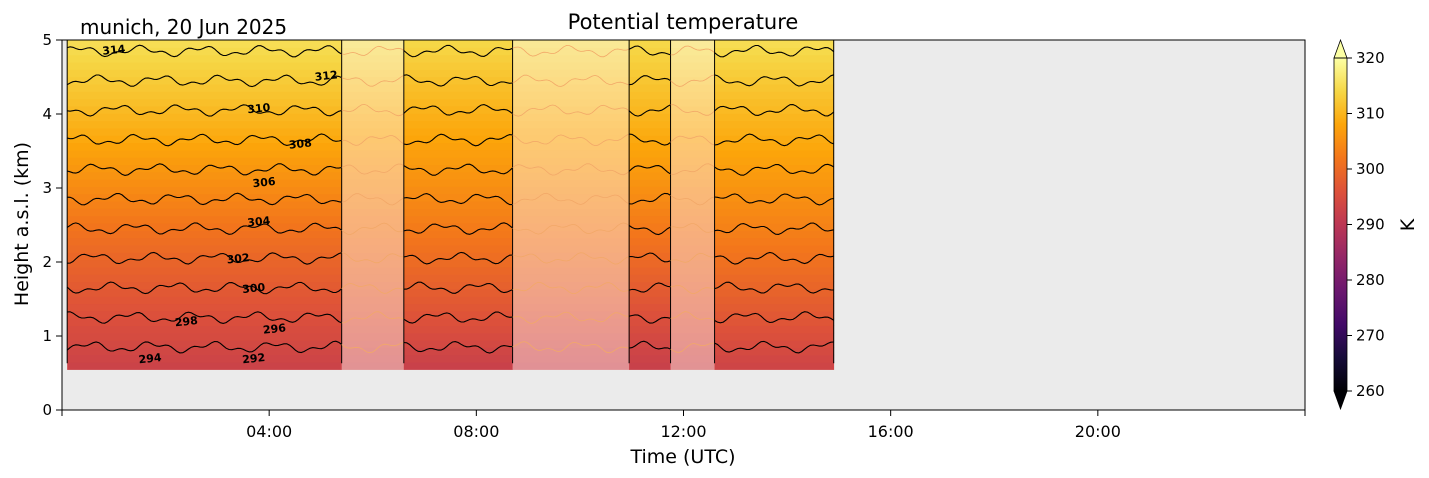  Describe the element at coordinates (1370, 280) in the screenshot. I see `colorbar-tick-label: 280` at that location.